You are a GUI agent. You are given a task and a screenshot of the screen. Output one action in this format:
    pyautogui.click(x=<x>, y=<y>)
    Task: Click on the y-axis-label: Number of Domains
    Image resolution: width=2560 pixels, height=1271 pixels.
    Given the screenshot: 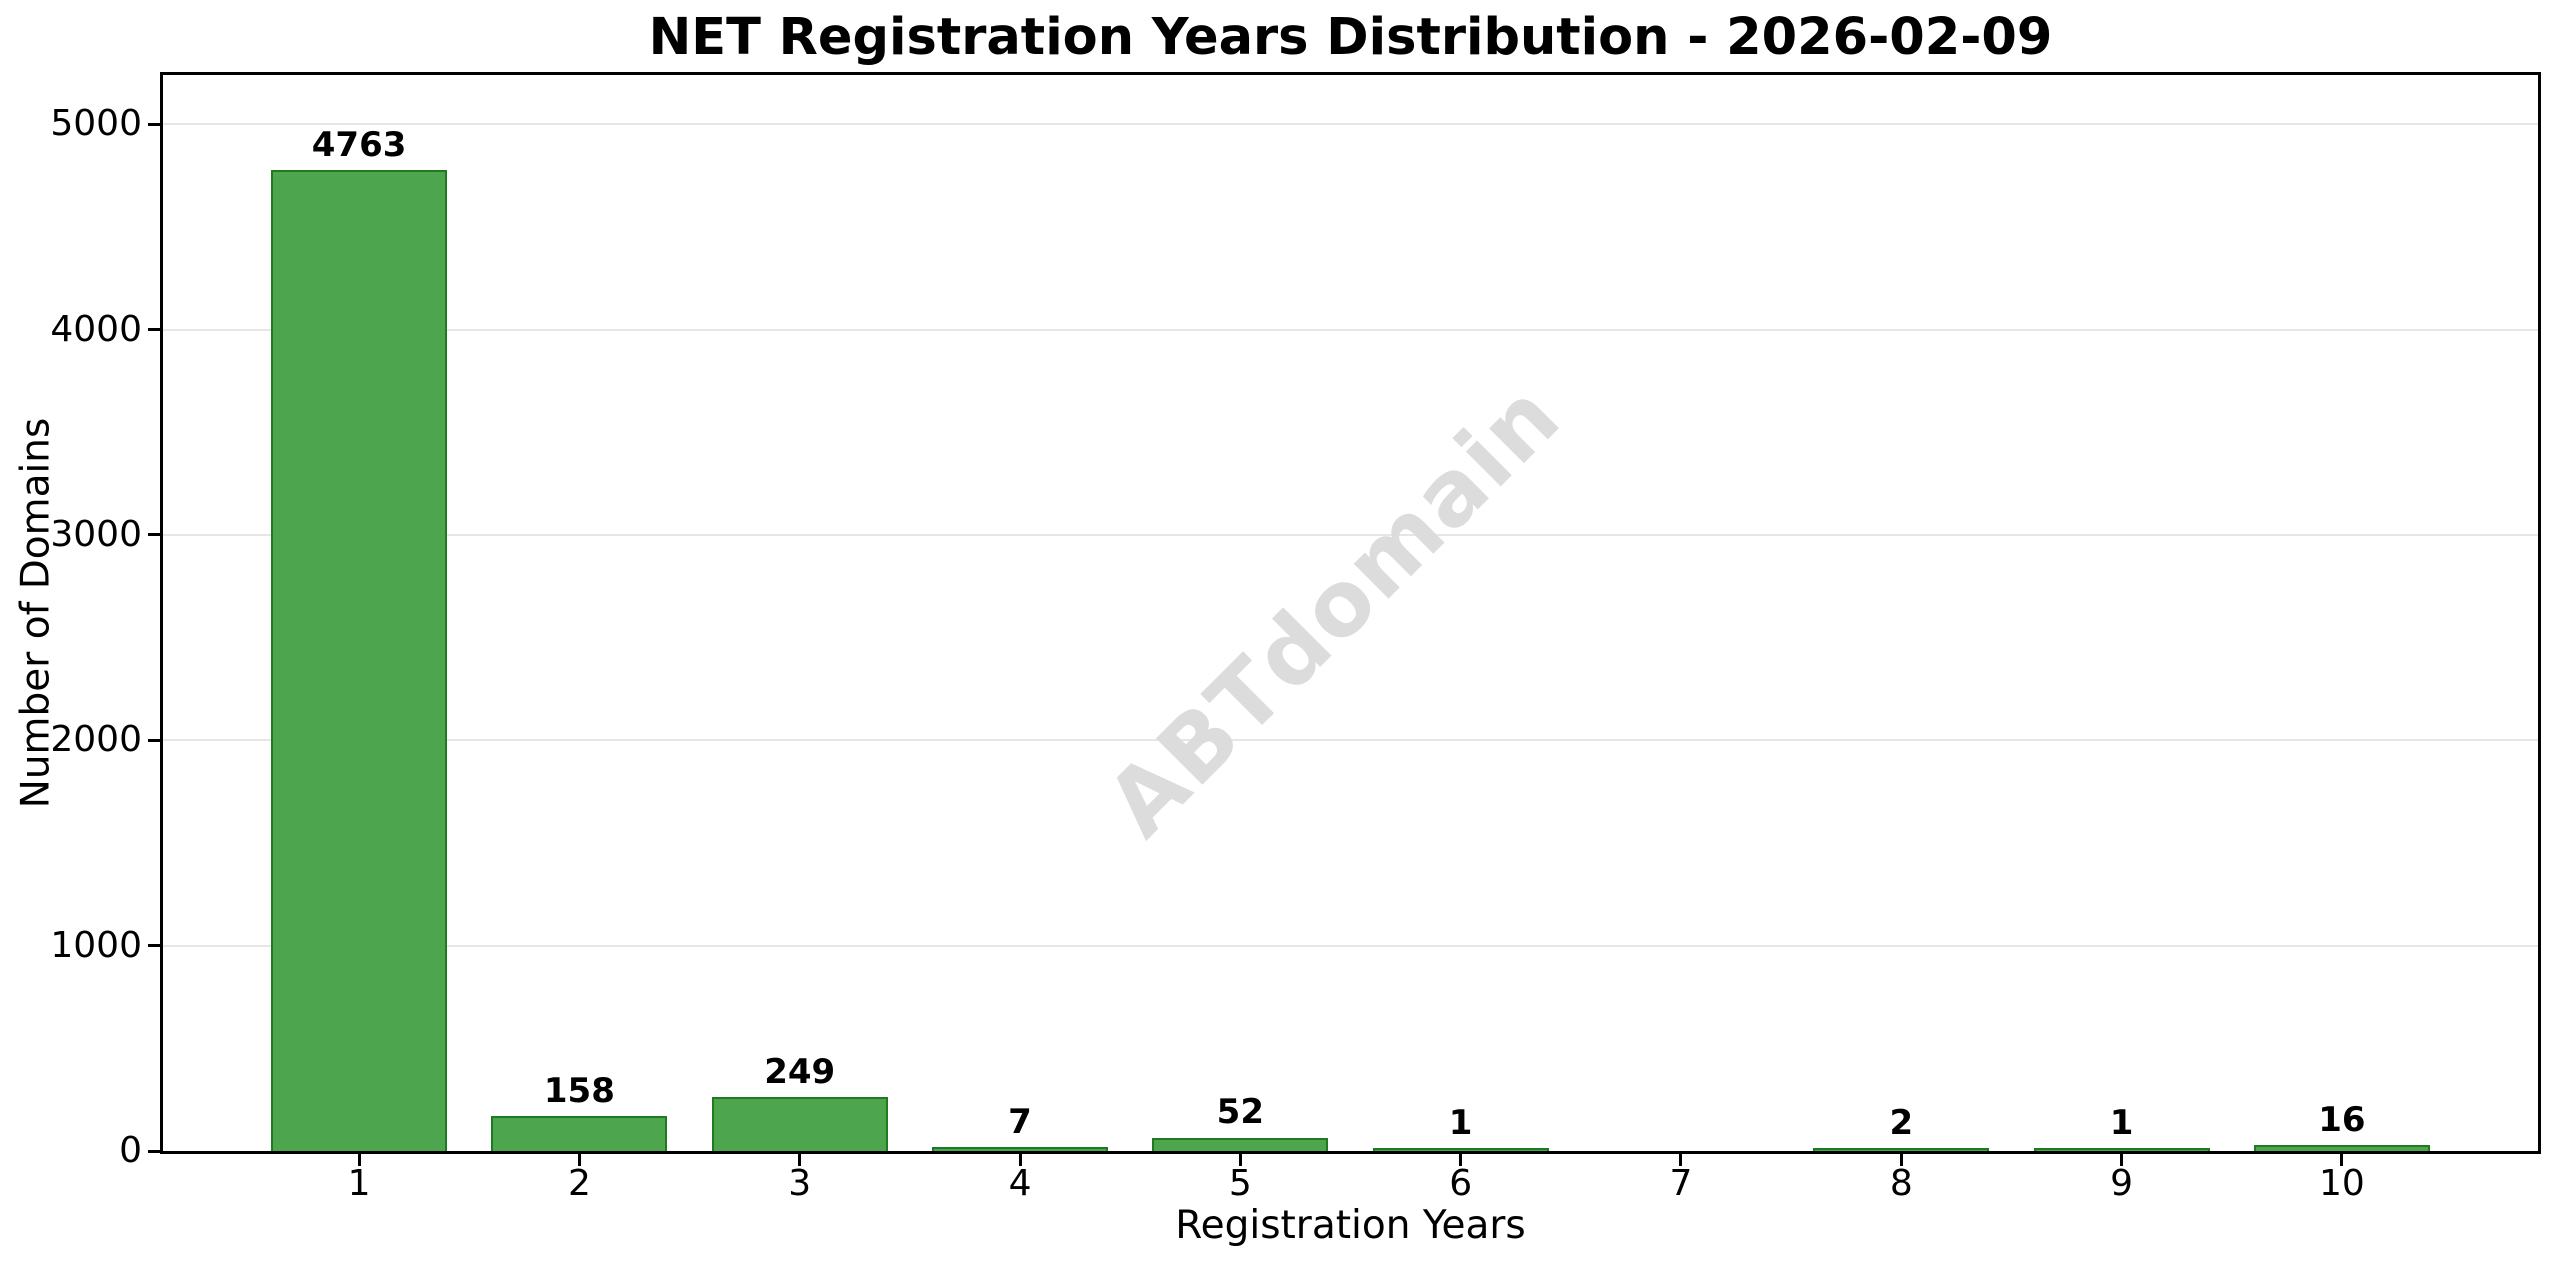 What is the action you would take?
    pyautogui.click(x=36, y=613)
    